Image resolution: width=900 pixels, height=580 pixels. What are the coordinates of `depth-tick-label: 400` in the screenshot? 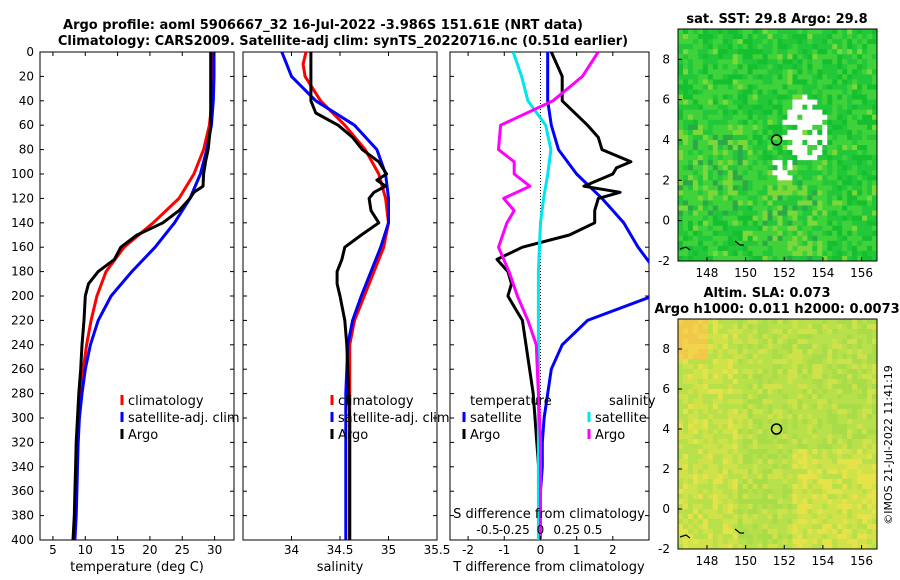 It's located at (22, 540).